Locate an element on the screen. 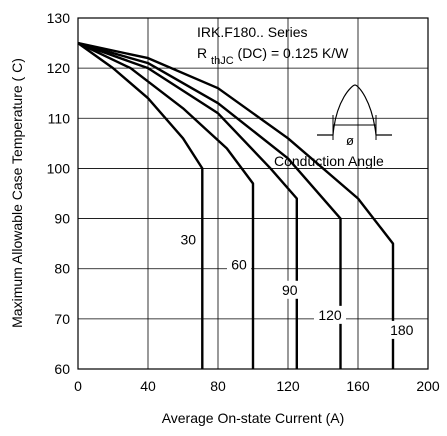  y-tick-label: 100 is located at coordinates (59, 168).